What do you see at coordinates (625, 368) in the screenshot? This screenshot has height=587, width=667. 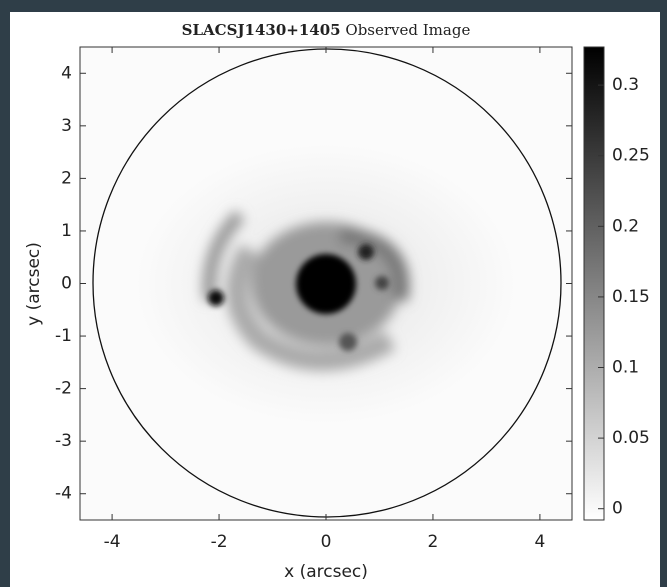 I see `colorbar-tick-label: 0.1` at bounding box center [625, 368].